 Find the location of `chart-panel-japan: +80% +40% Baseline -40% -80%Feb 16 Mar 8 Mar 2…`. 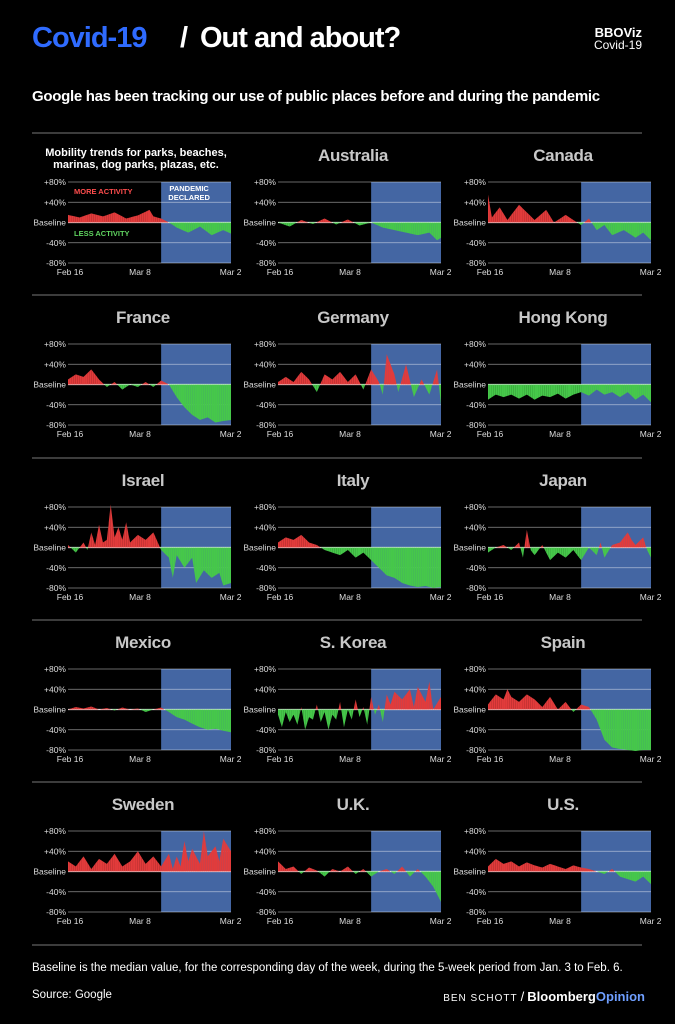

chart-panel-japan: +80% +40% Baseline -40% -80%Feb 16 Mar 8 Mar 2… is located at coordinates (557, 552).